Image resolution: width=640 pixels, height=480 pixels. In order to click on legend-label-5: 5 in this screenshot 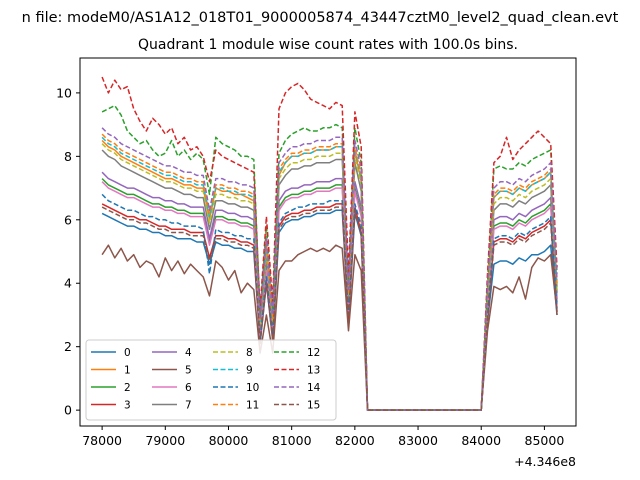, I will do `click(188, 371)`.